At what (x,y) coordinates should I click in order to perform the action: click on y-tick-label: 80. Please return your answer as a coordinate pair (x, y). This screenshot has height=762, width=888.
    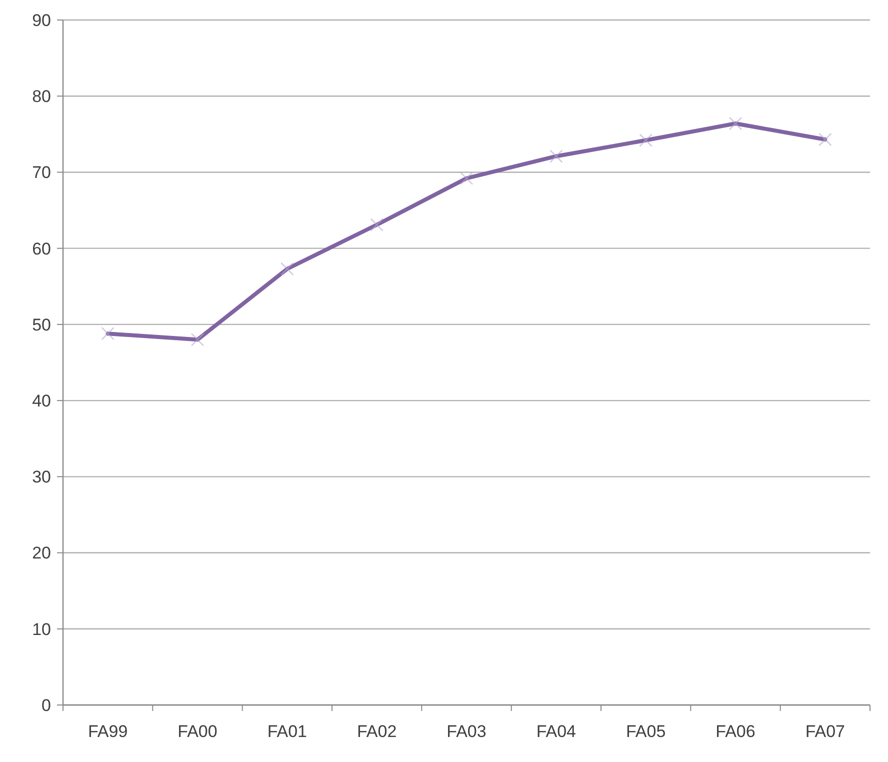
    Looking at the image, I should click on (41, 96).